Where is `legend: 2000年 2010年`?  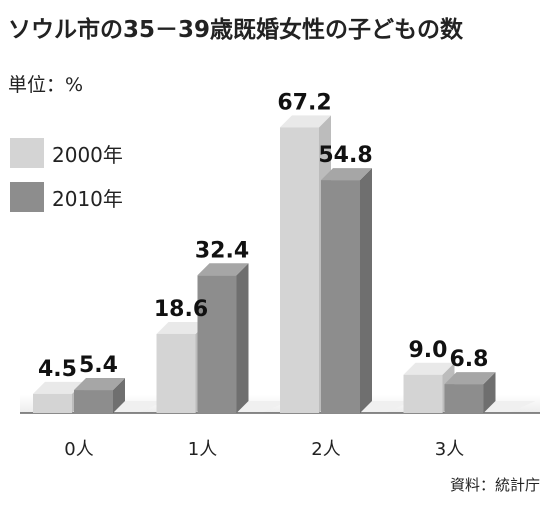
legend: 2000年 2010年 is located at coordinates (66, 175).